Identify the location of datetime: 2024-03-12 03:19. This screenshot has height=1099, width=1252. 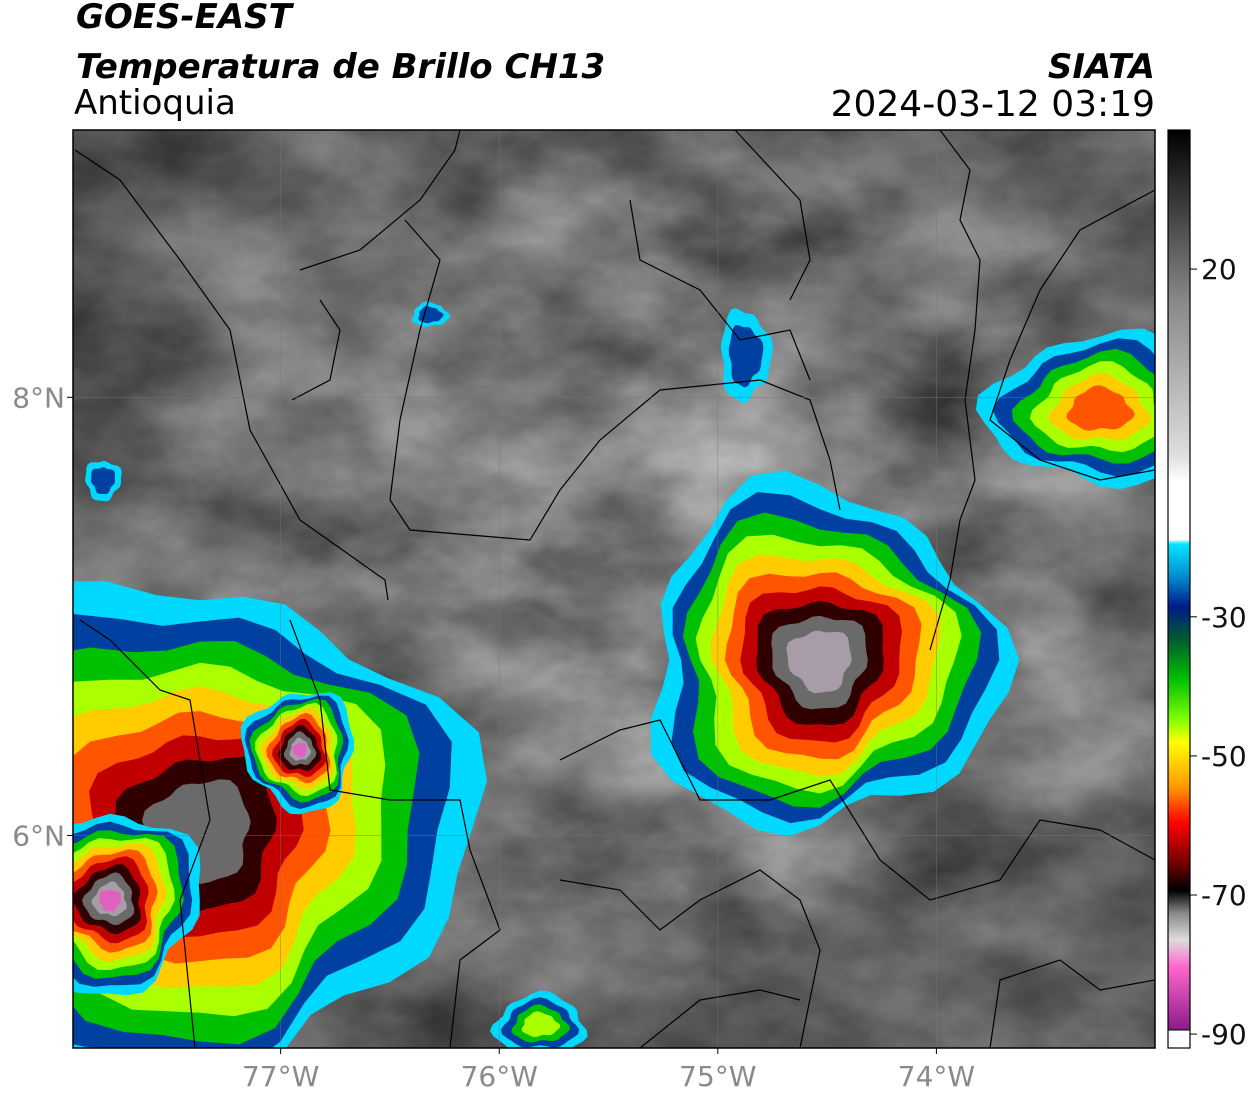
(993, 104).